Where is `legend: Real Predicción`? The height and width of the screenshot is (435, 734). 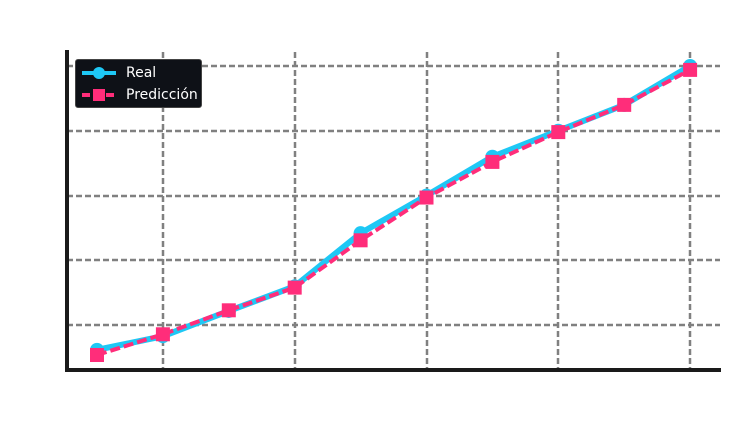 legend: Real Predicción is located at coordinates (138, 83).